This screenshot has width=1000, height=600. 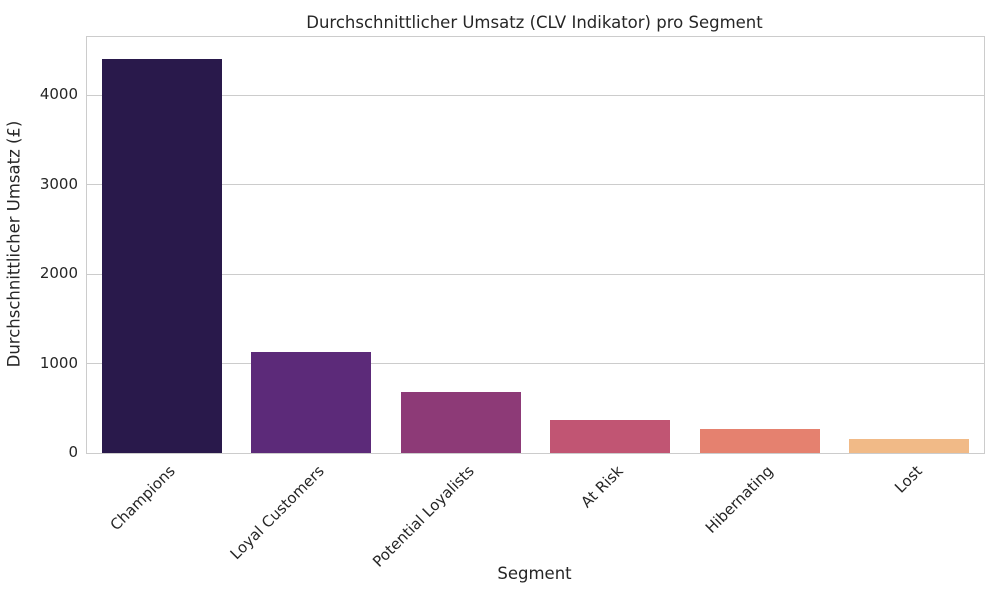 What do you see at coordinates (161, 256) in the screenshot?
I see `bar-champions` at bounding box center [161, 256].